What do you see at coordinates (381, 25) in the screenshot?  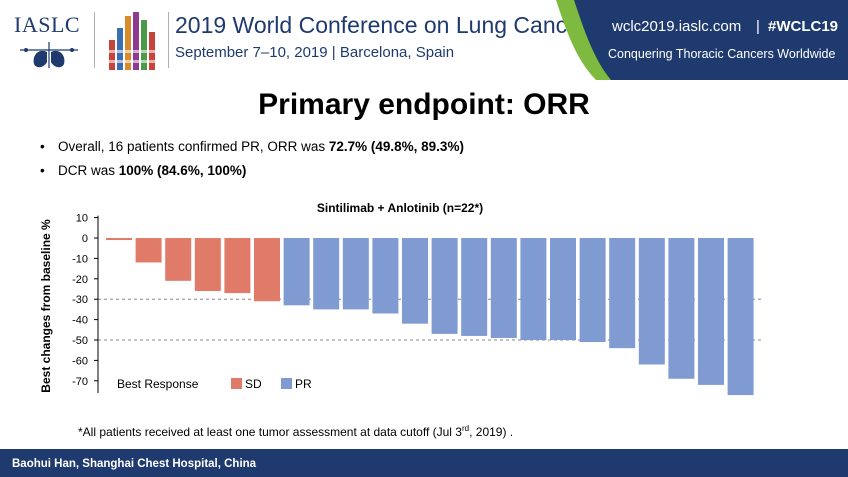 I see `conference-title: 2019 World Conference on Lung Cancer` at bounding box center [381, 25].